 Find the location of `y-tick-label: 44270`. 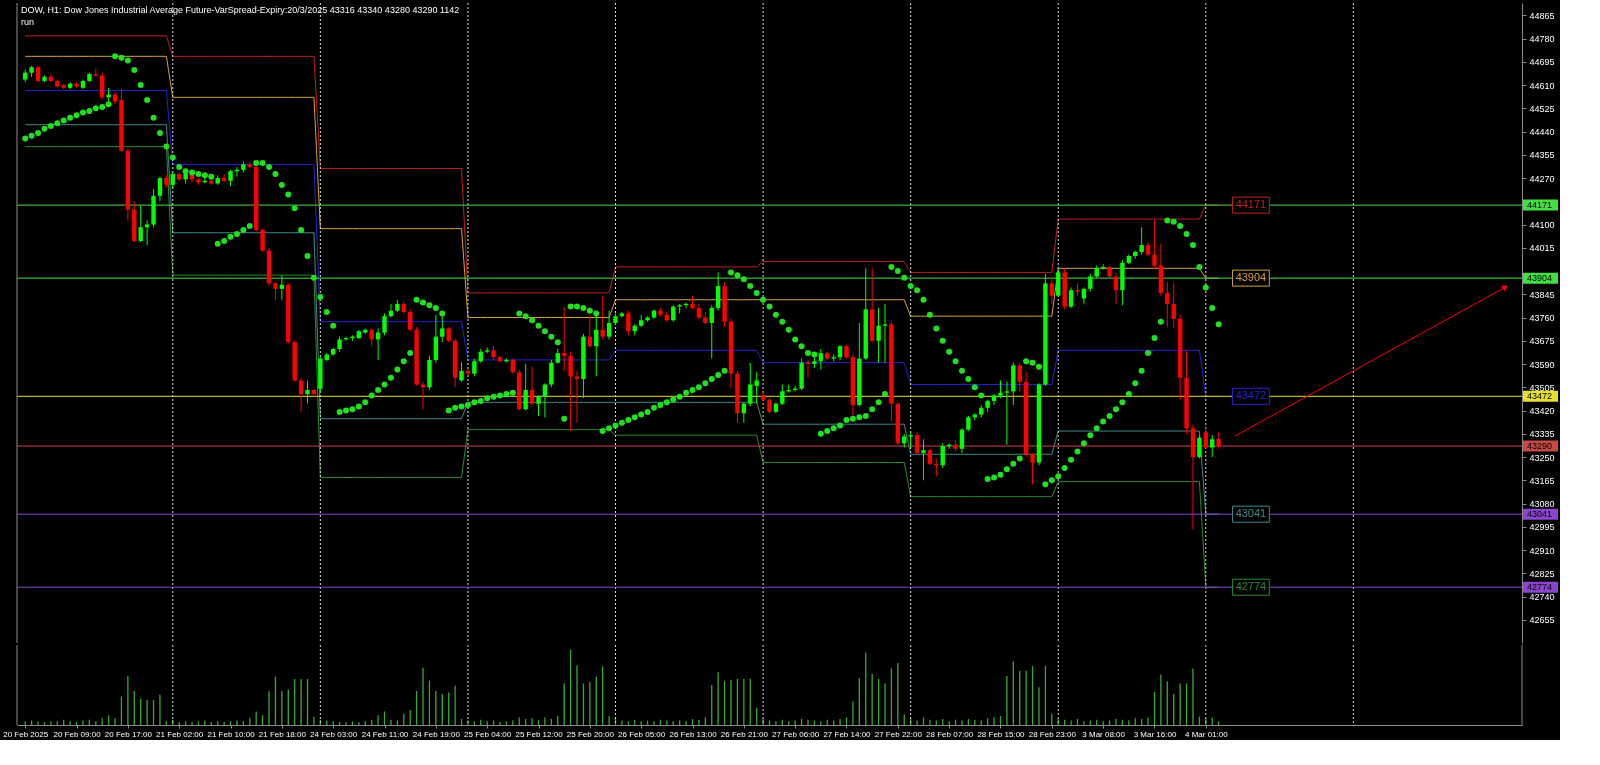

y-tick-label: 44270 is located at coordinates (1542, 178).